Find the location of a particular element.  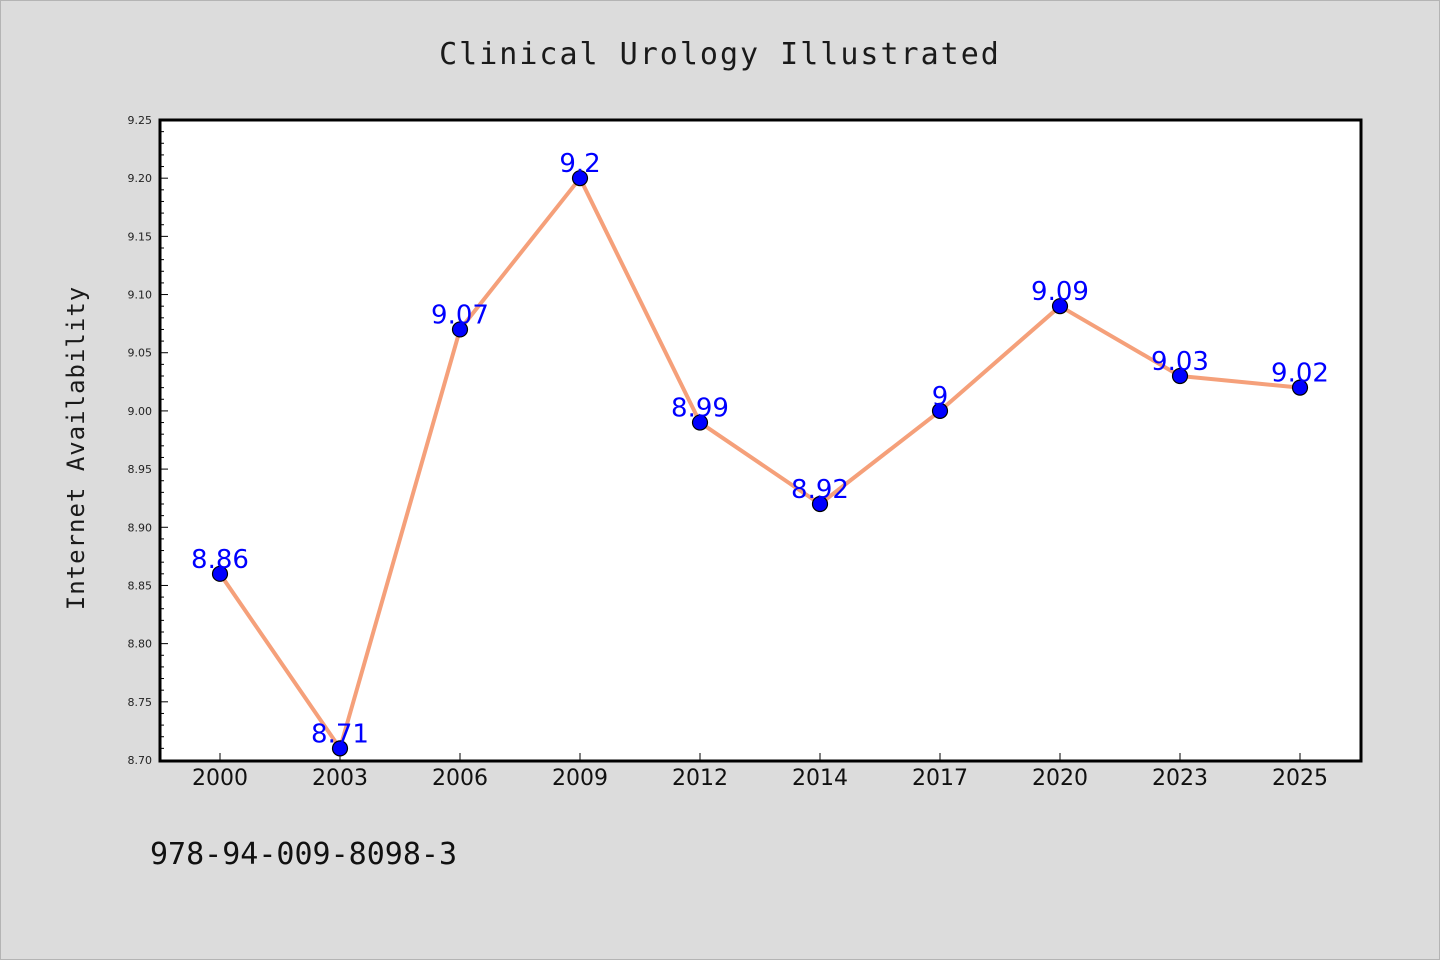

data-label: 9.03 is located at coordinates (1180, 362).